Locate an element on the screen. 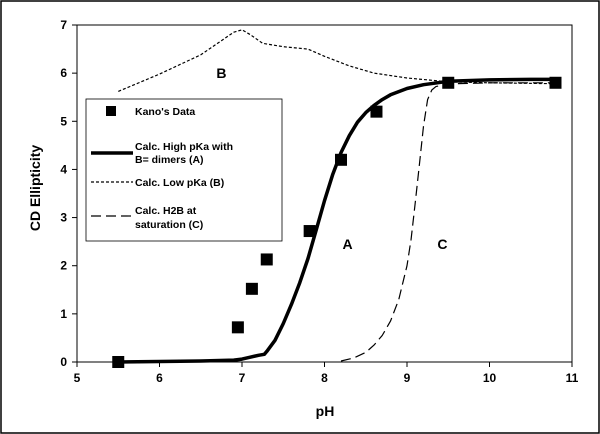 Image resolution: width=600 pixels, height=434 pixels. annotation-label: C is located at coordinates (442, 244).